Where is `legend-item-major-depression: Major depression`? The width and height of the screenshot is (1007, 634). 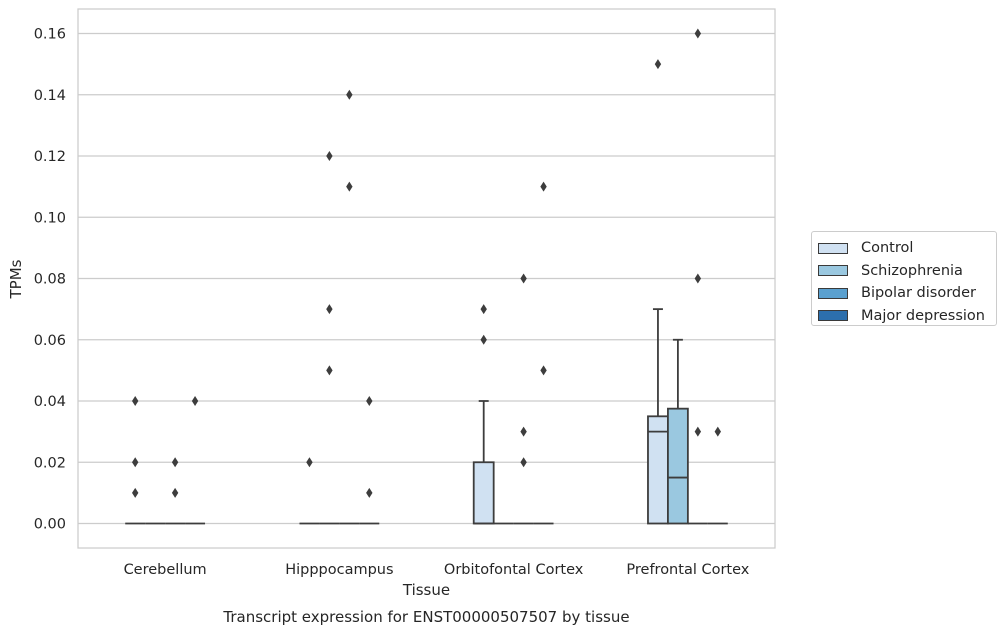
legend-item-major-depression: Major depression is located at coordinates (907, 316).